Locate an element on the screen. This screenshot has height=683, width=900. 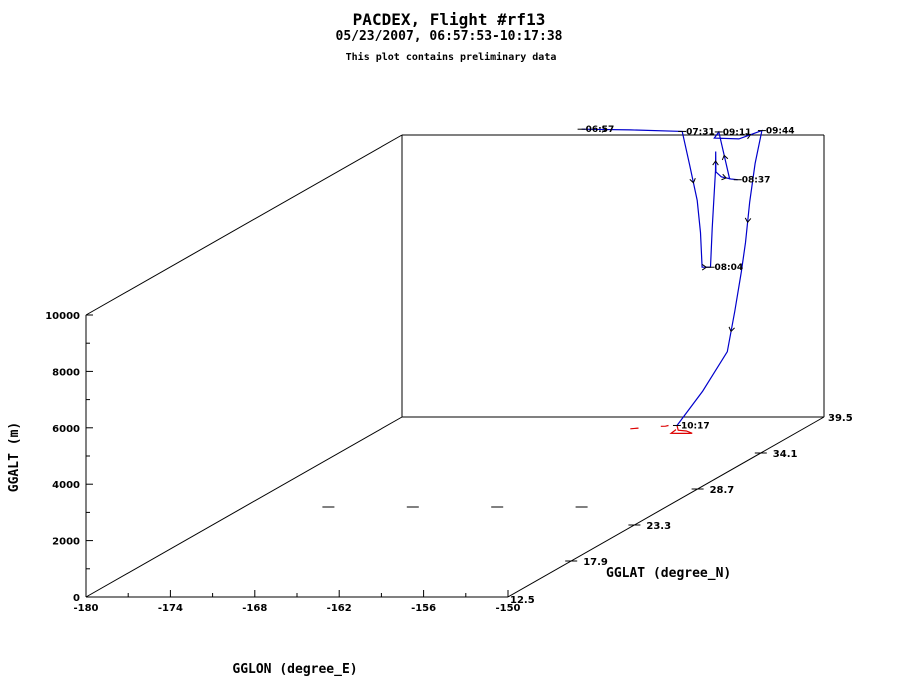
time-labels: 06:57 07:31 08:04 08:37 09:11 09:44 10:17 is located at coordinates (686, 278).